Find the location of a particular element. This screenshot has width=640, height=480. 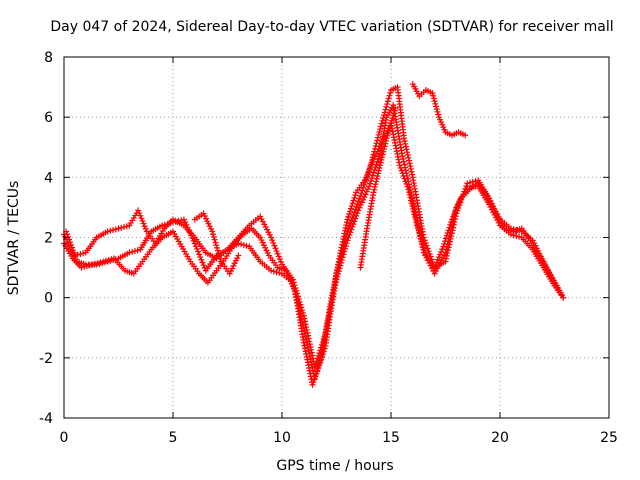

series-track-d is located at coordinates (439, 110).